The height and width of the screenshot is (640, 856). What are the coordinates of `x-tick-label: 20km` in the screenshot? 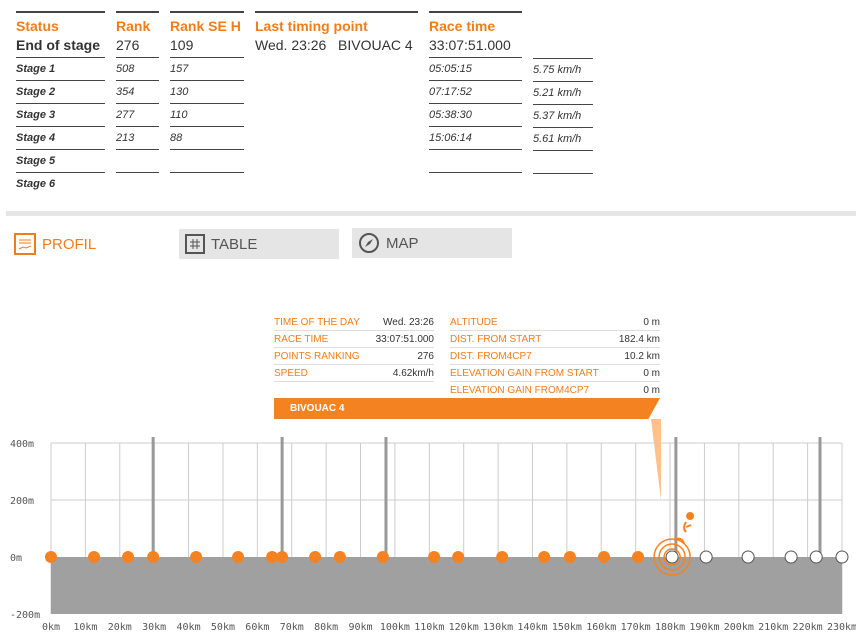 It's located at (120, 627).